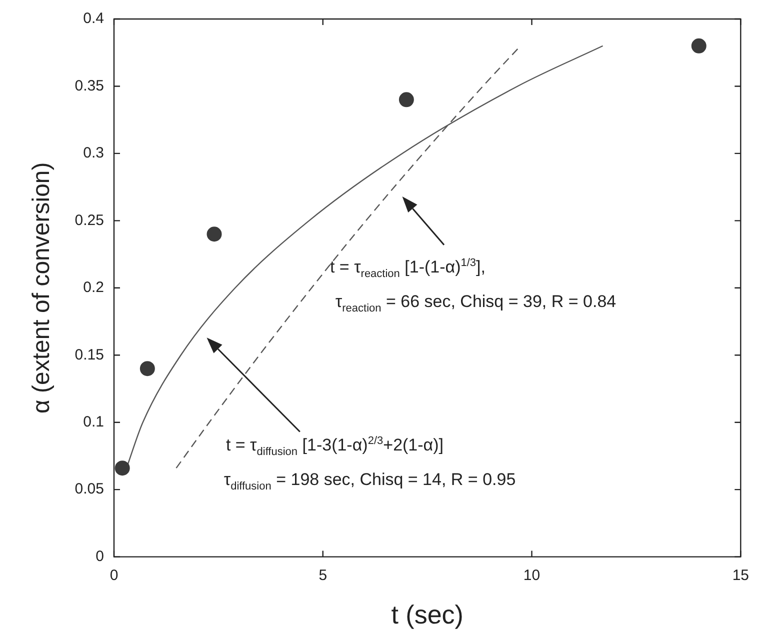  Describe the element at coordinates (114, 575) in the screenshot. I see `x-tick-label: 0` at that location.